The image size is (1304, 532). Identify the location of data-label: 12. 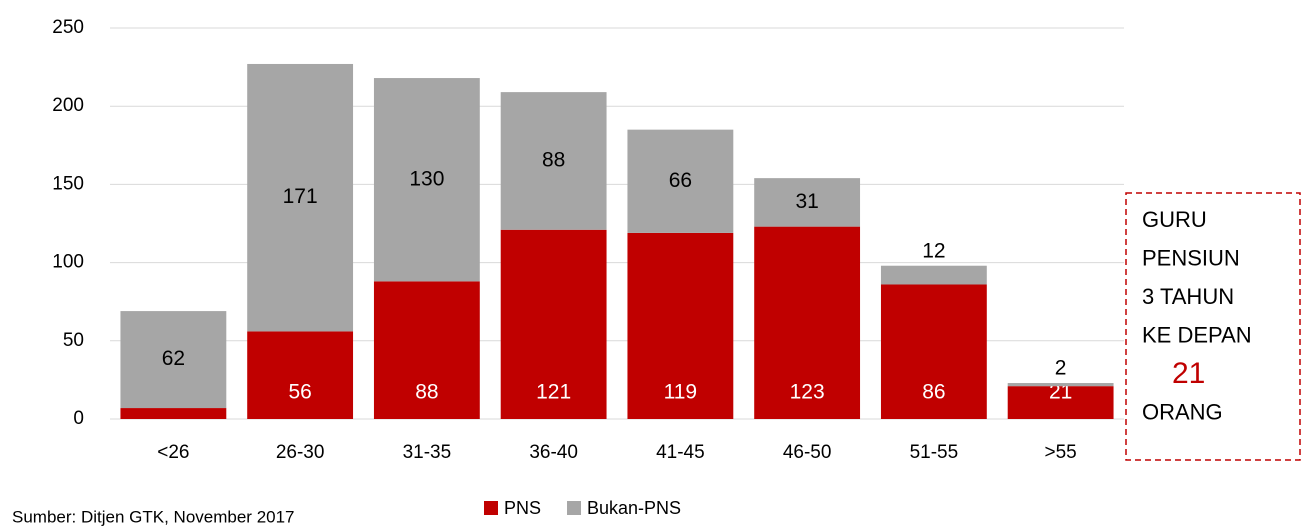
(933, 250).